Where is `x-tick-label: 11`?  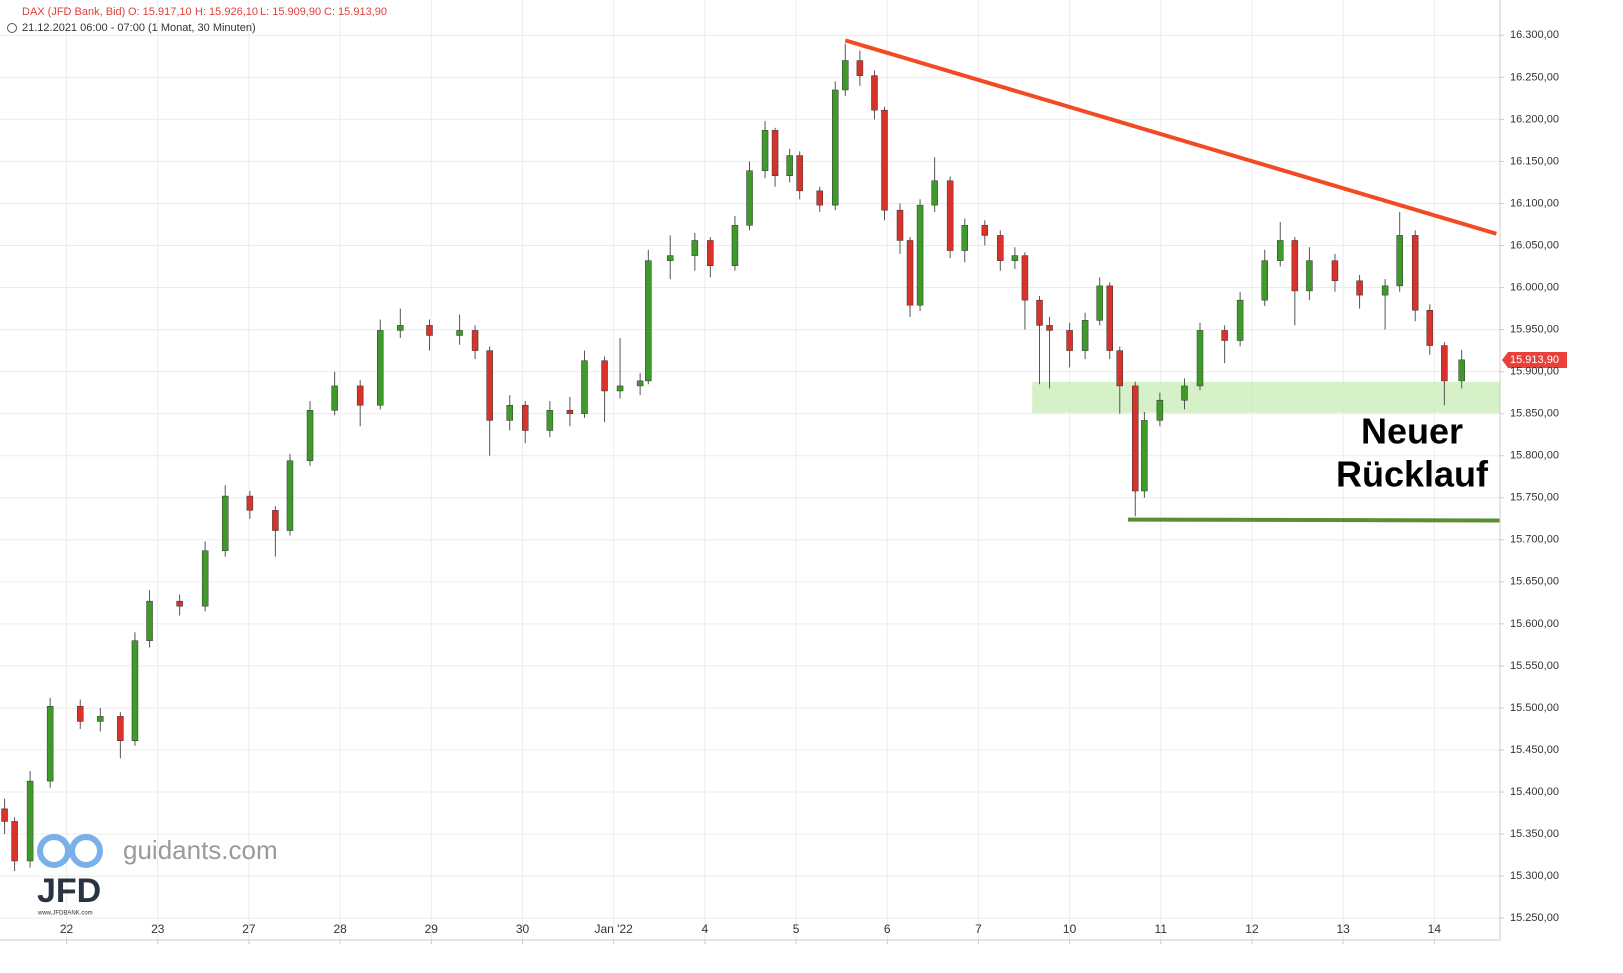
x-tick-label: 11 is located at coordinates (1161, 929).